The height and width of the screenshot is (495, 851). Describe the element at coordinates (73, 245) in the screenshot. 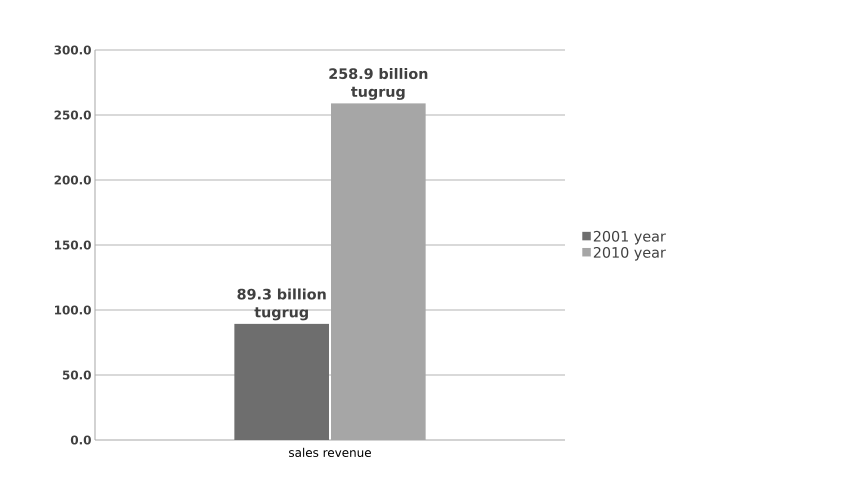

I see `y-tick-label: 150.0` at that location.